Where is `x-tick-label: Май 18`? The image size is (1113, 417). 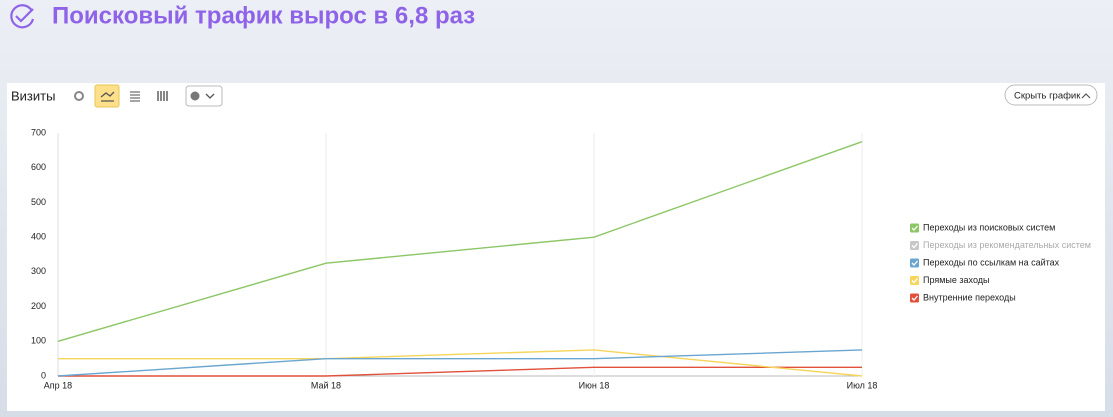
x-tick-label: Май 18 is located at coordinates (326, 385).